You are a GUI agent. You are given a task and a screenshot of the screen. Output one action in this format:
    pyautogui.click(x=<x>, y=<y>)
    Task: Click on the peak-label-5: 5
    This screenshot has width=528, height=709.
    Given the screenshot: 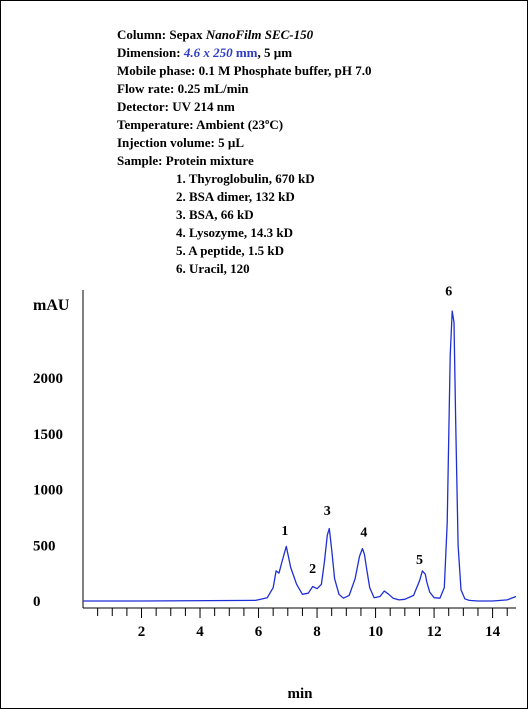 What is the action you would take?
    pyautogui.click(x=419, y=560)
    